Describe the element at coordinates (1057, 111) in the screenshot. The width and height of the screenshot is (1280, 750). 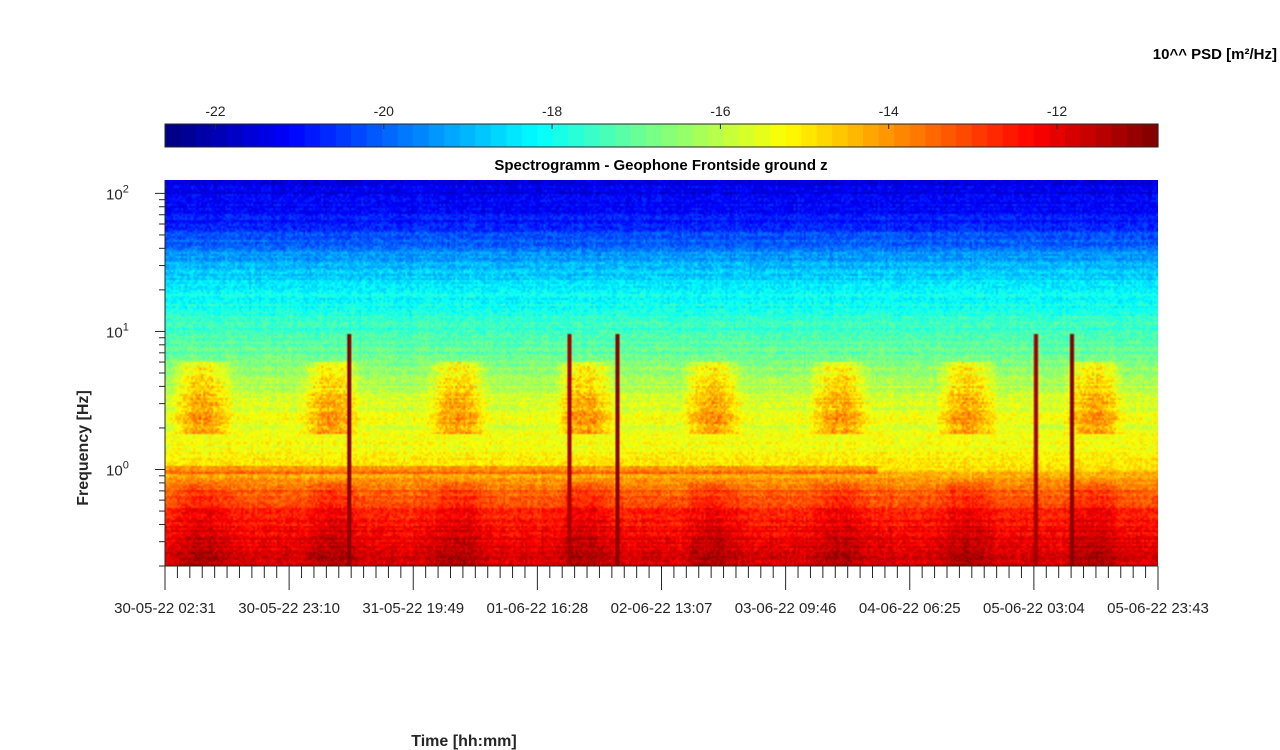
I see `colorbar-tick-label: -12` at that location.